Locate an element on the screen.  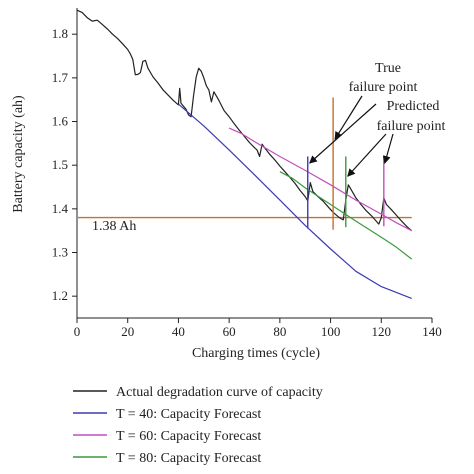
y-tick-label: 1.4 is located at coordinates (60, 208).